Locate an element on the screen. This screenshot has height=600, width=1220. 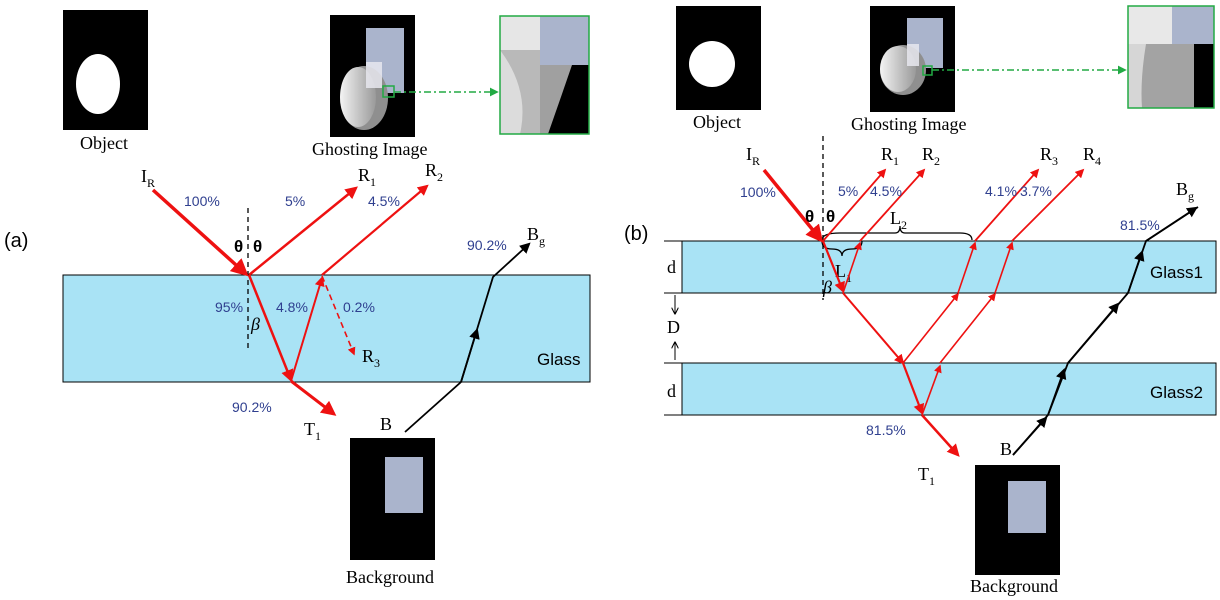
r4-label-b: R4 is located at coordinates (1092, 156).